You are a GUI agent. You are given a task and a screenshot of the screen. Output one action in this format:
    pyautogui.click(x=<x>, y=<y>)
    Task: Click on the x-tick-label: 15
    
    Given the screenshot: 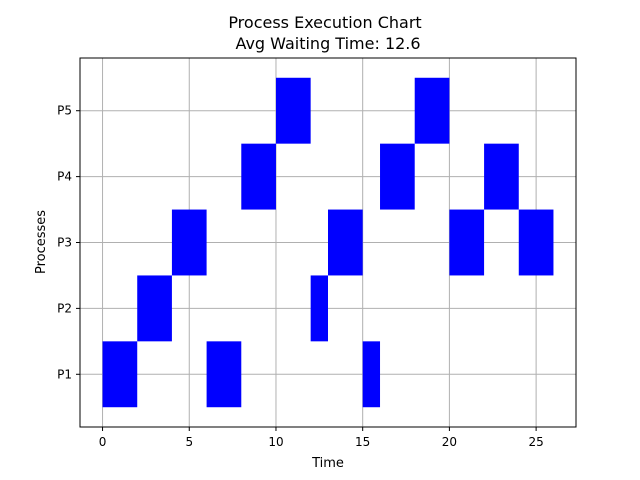 What is the action you would take?
    pyautogui.click(x=362, y=442)
    